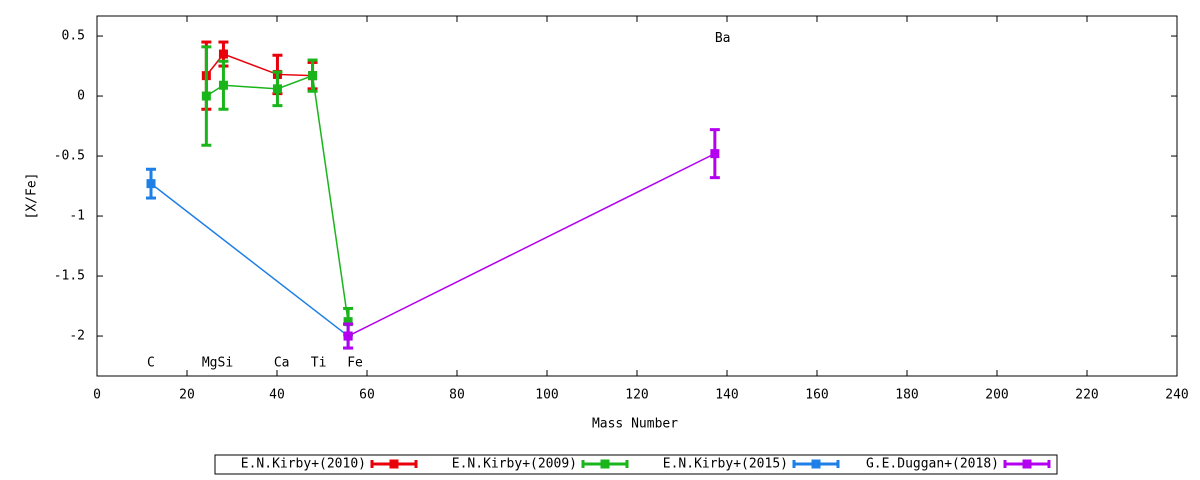 This screenshot has height=480, width=1200. Describe the element at coordinates (32, 196) in the screenshot. I see `y-axis-label: [X/Fe]` at that location.